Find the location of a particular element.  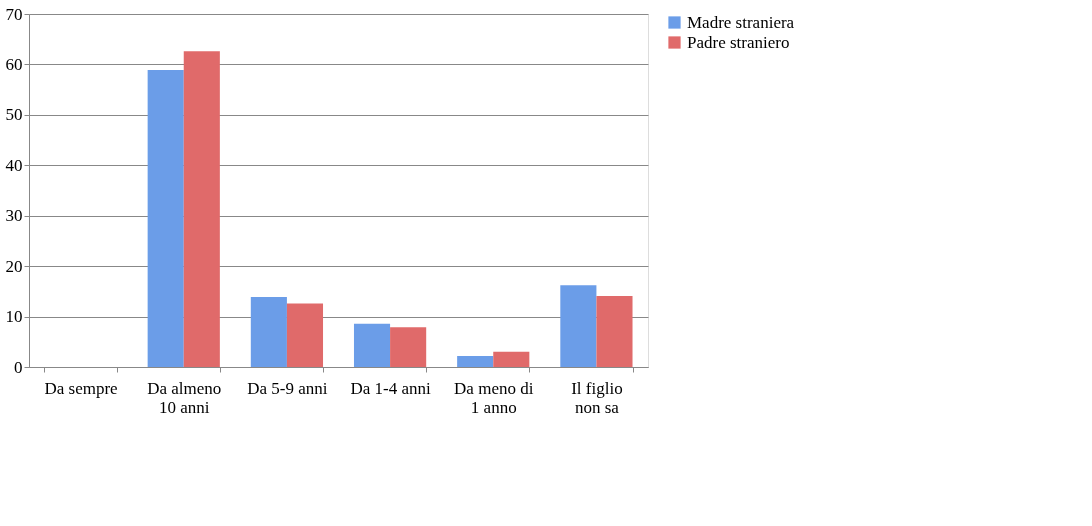

y-tick-label: 20 is located at coordinates (14, 266).